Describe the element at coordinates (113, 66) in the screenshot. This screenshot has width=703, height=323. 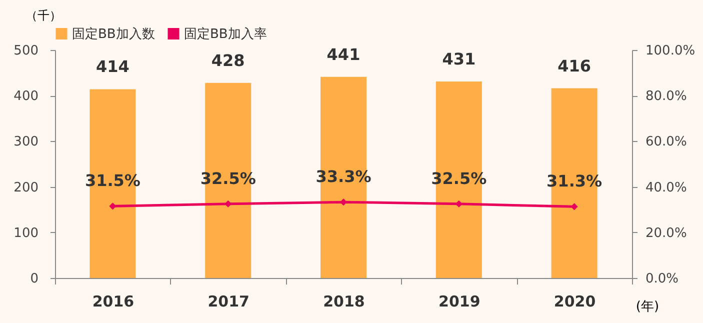
I see `data-label: 414` at that location.